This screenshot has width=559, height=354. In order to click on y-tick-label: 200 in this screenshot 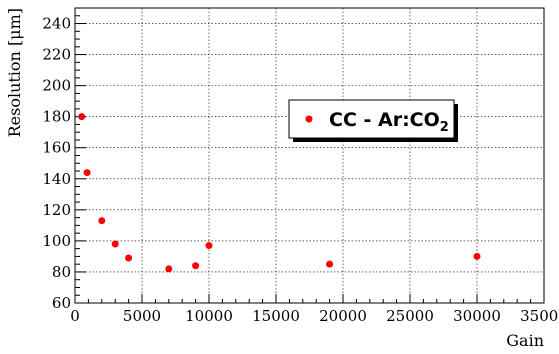, I will do `click(56, 86)`.